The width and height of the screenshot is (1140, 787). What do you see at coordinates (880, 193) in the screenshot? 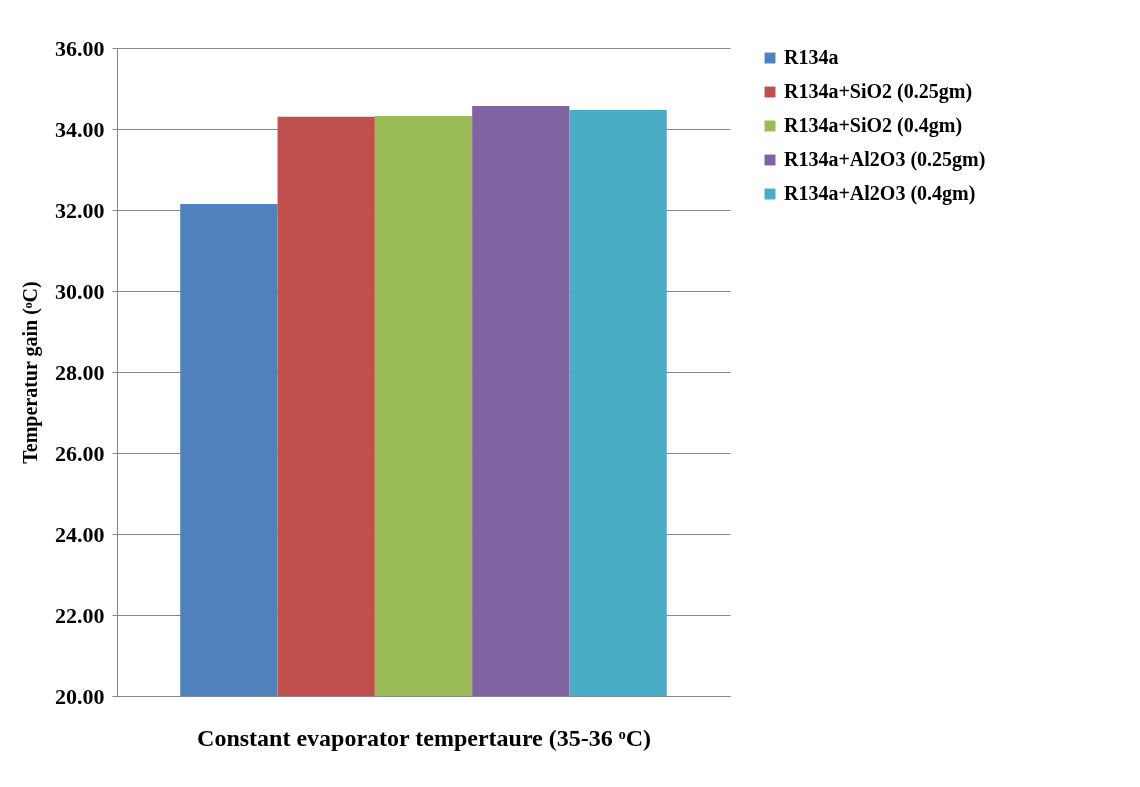
I see `legend-label: R134a+Al2O3 (0.4gm)` at bounding box center [880, 193].